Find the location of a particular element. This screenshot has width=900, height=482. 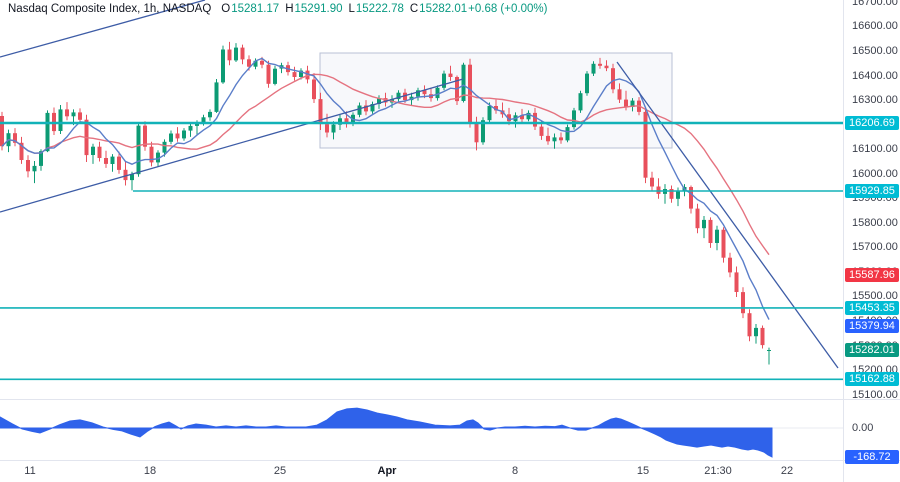

price-axis-label: 16700.00 is located at coordinates (875, 4).